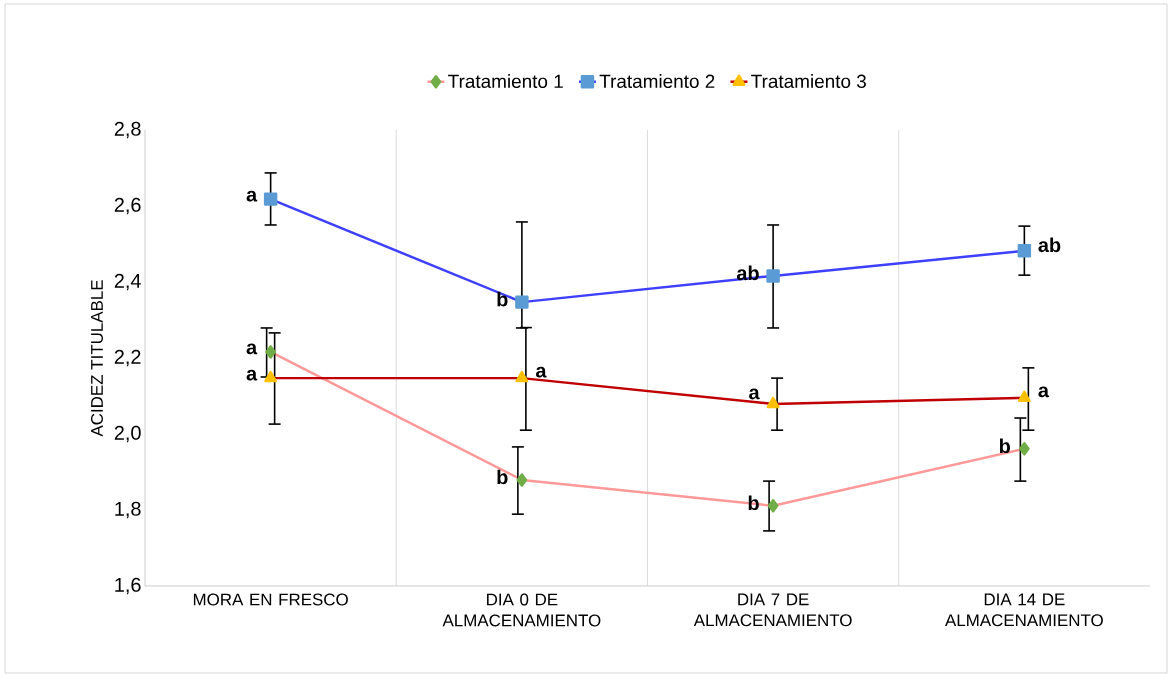  What do you see at coordinates (1024, 610) in the screenshot?
I see `x-tick-label: DIA 14 DE ALMACENAMIENTO` at bounding box center [1024, 610].